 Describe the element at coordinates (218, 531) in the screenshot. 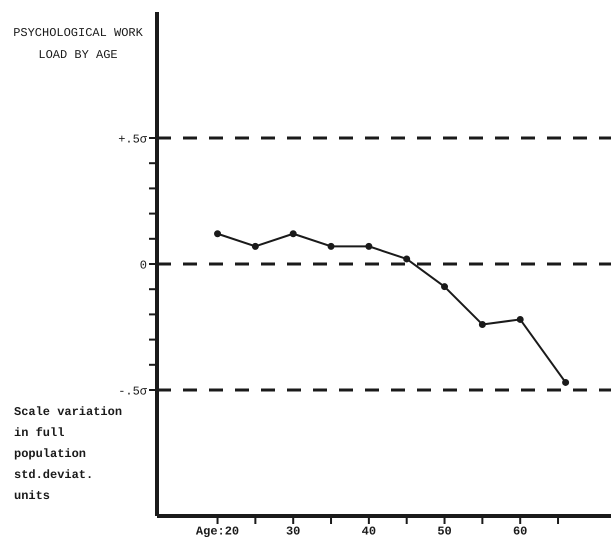

I see `x-tick-label: Age:20` at that location.